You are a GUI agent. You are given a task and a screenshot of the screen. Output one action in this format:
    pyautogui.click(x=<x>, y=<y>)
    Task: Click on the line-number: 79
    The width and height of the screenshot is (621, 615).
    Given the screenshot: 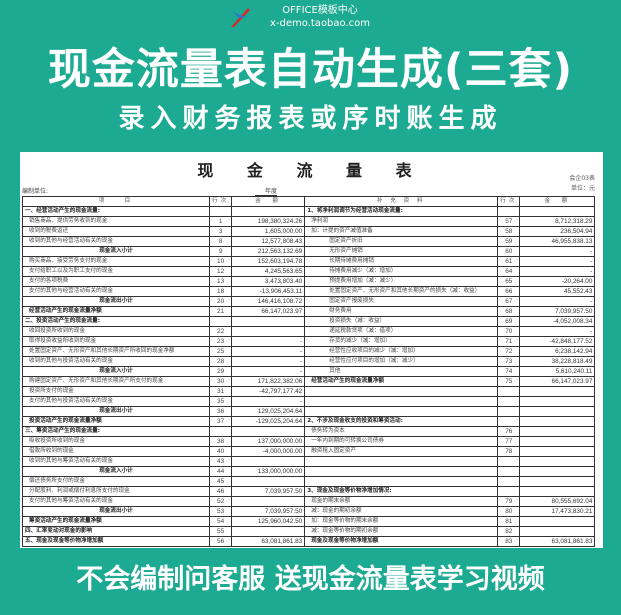 What is the action you would take?
    pyautogui.click(x=509, y=501)
    